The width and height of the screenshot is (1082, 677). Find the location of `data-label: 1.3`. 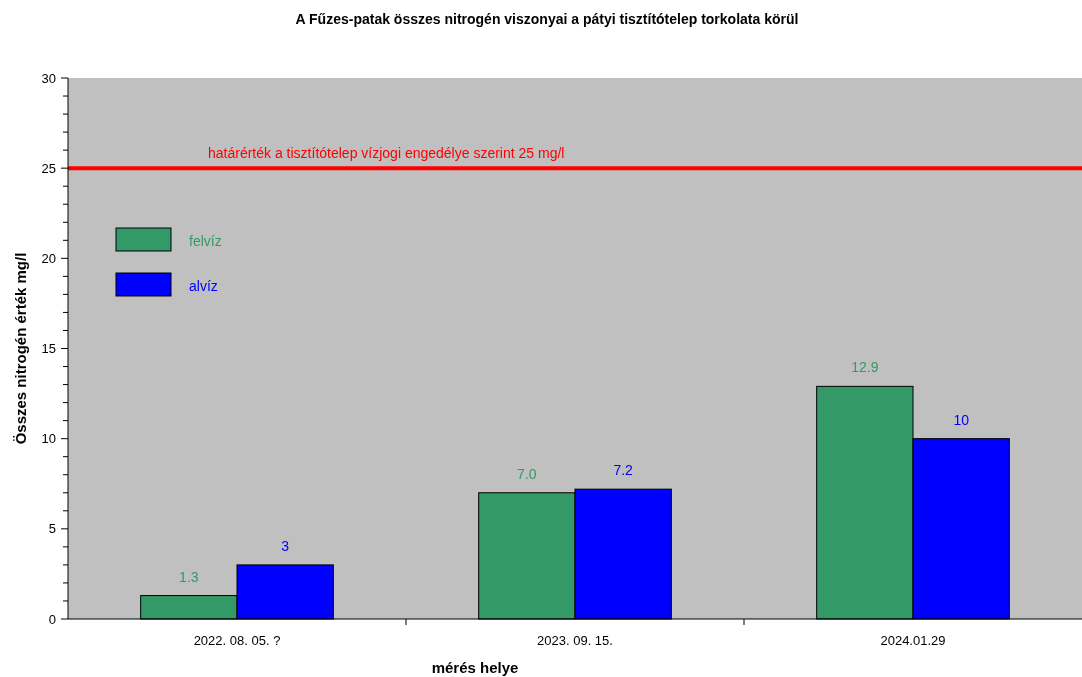

data-label: 1.3 is located at coordinates (189, 576).